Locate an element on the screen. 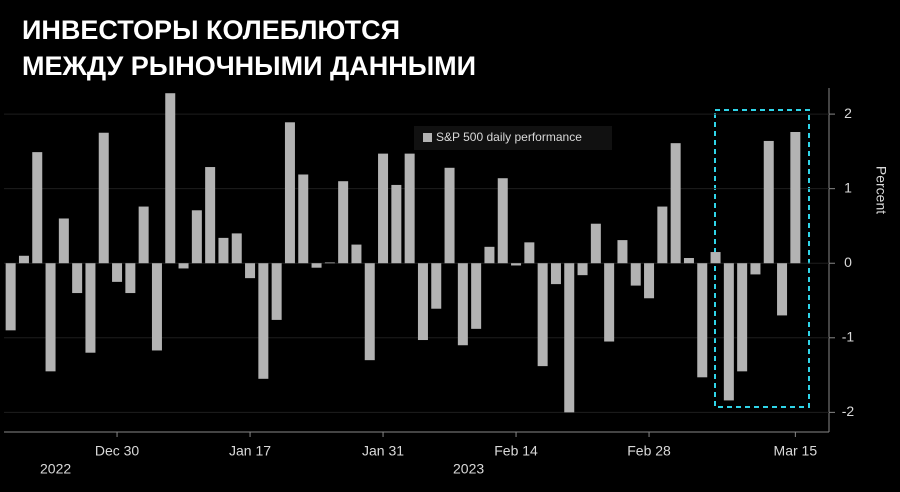  legend-label: S&P 500 daily performance is located at coordinates (509, 137).